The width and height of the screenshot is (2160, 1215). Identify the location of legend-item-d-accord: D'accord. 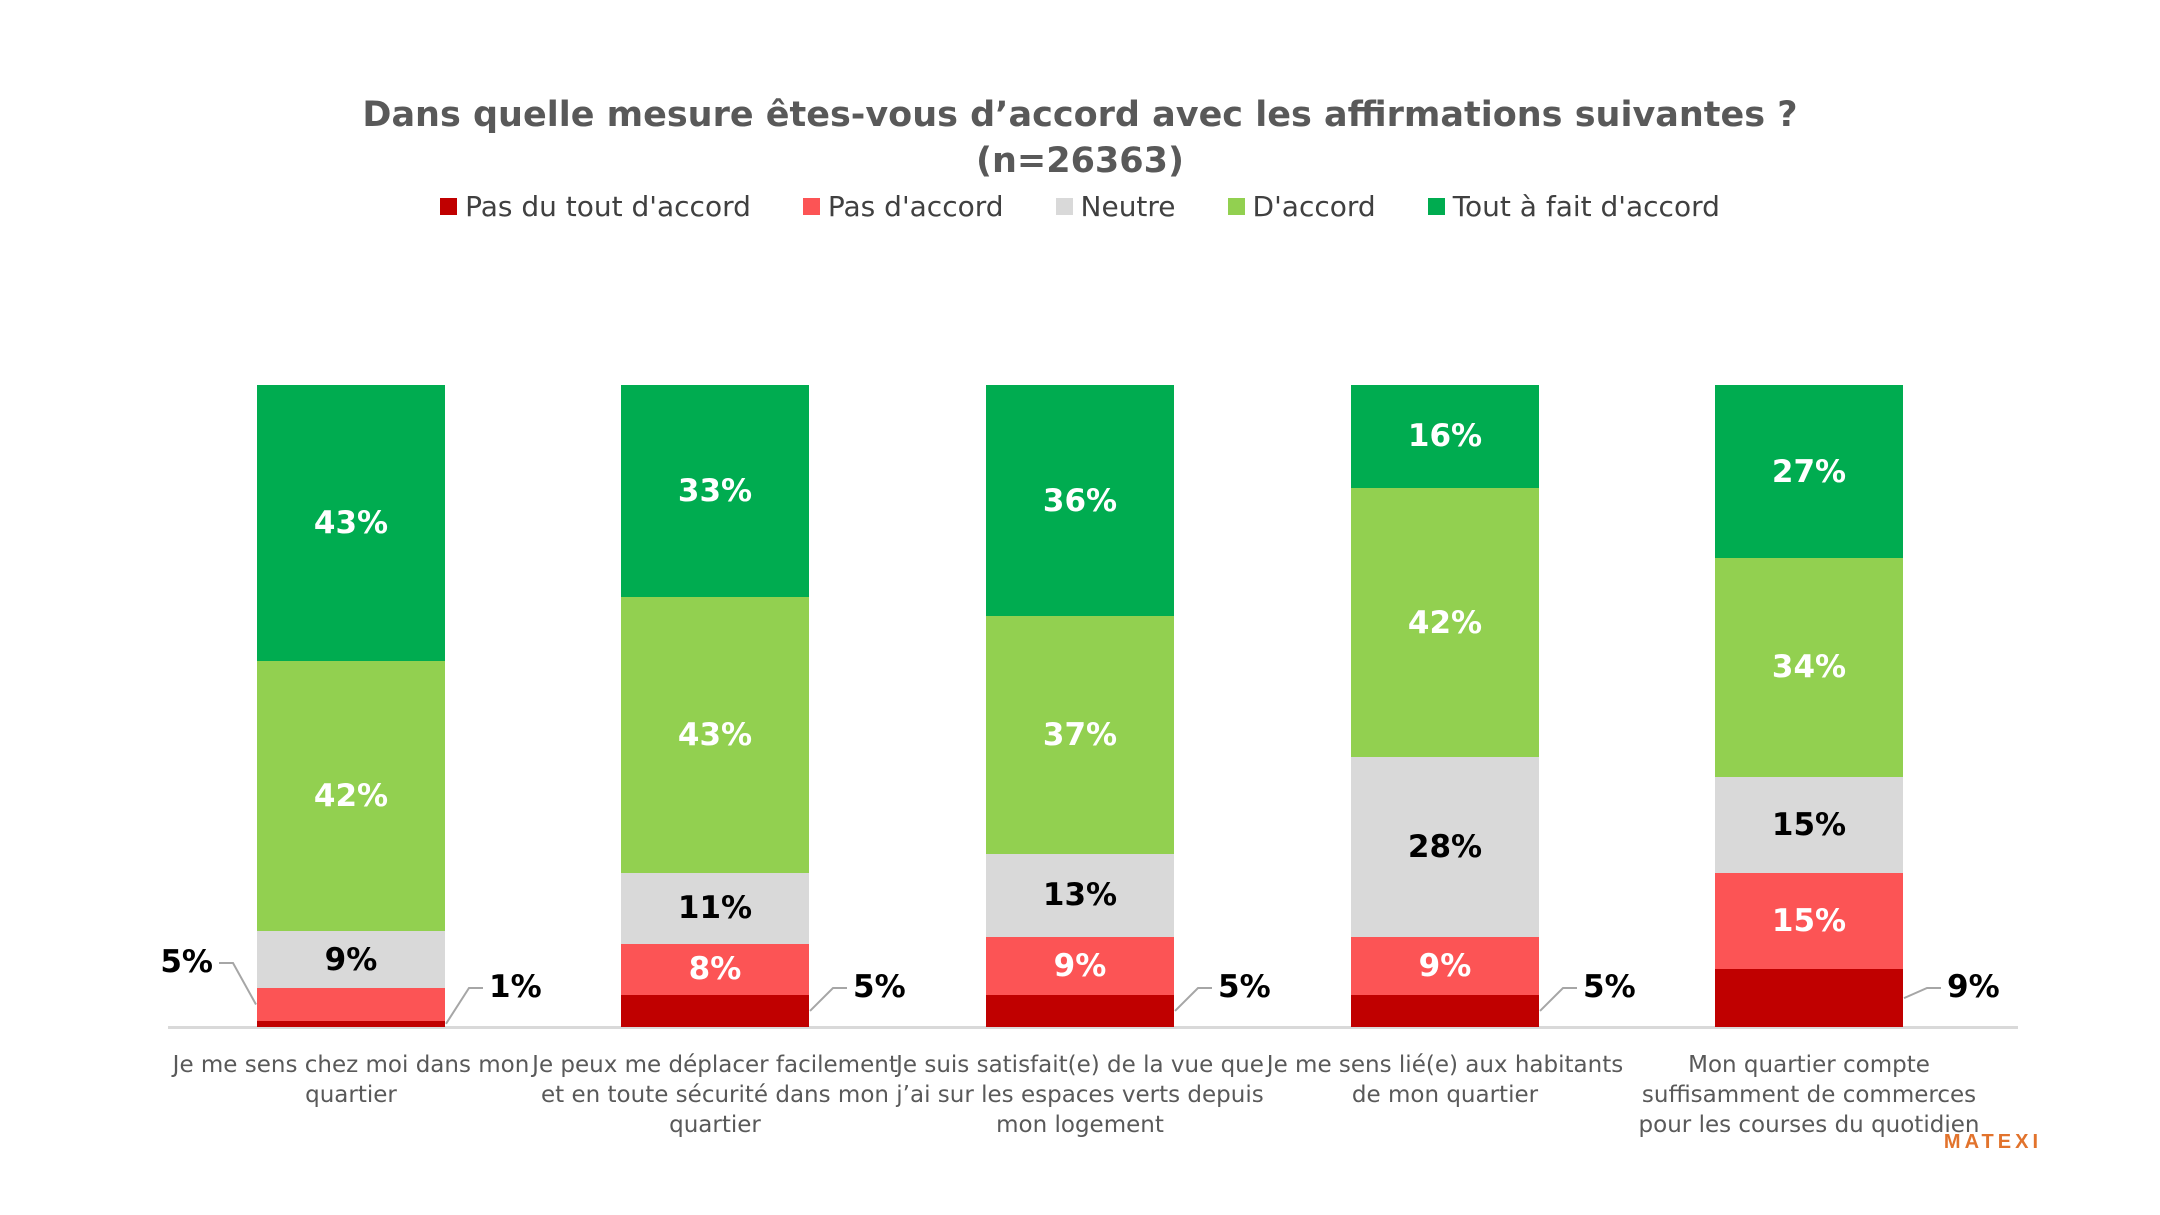
(1301, 206).